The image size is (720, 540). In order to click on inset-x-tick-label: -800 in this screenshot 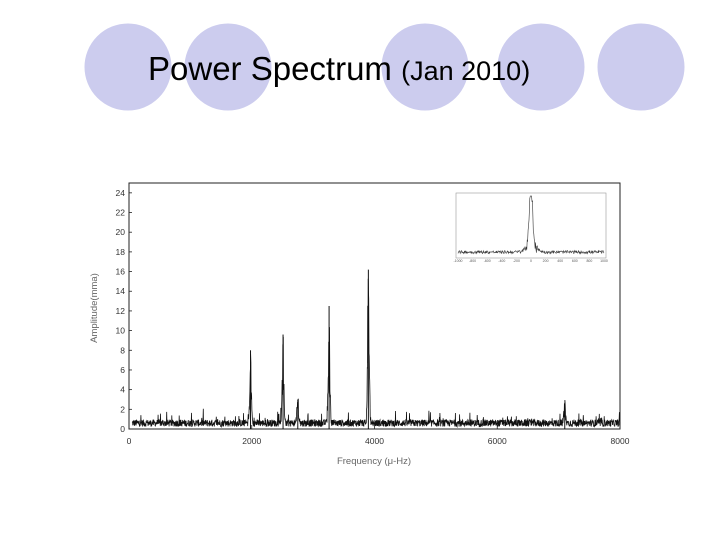, I will do `click(472, 261)`.